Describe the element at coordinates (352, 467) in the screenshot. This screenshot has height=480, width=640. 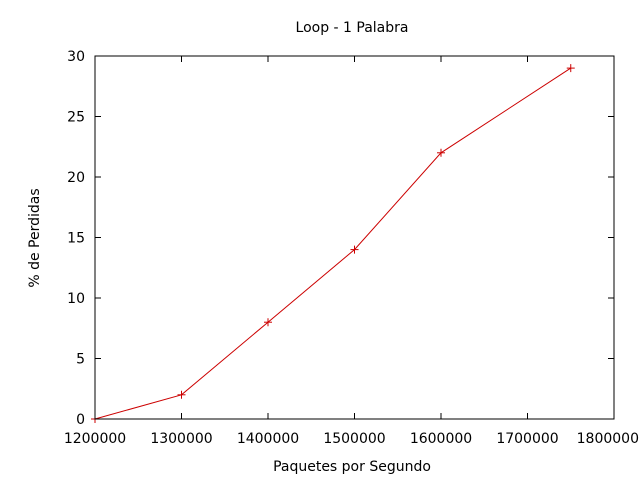
I see `x-axis-label: Paquetes por Segundo` at that location.